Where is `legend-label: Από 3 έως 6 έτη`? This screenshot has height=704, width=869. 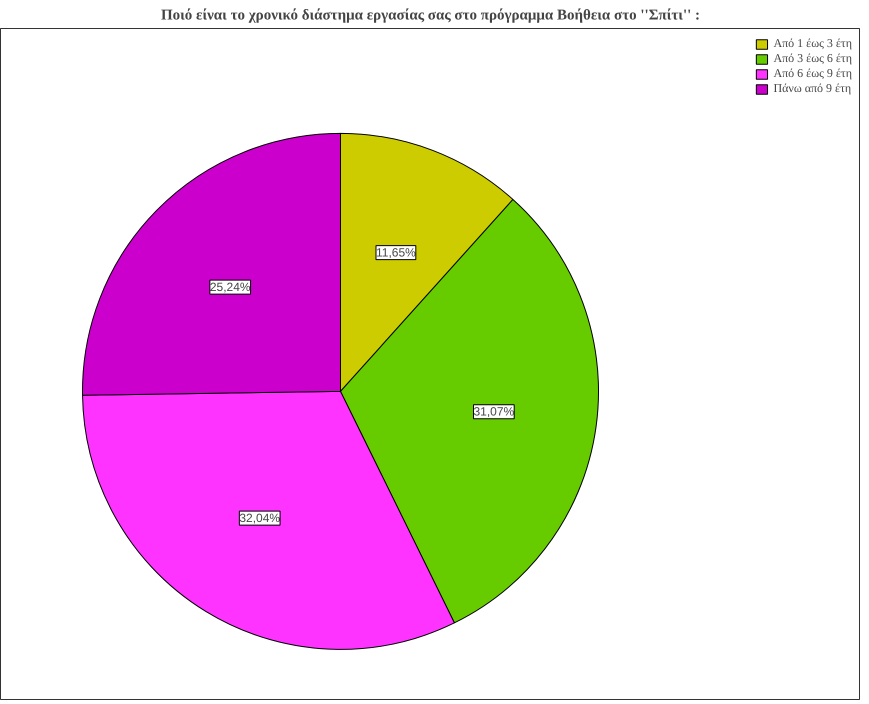
legend-label: Από 3 έως 6 έτη is located at coordinates (812, 58).